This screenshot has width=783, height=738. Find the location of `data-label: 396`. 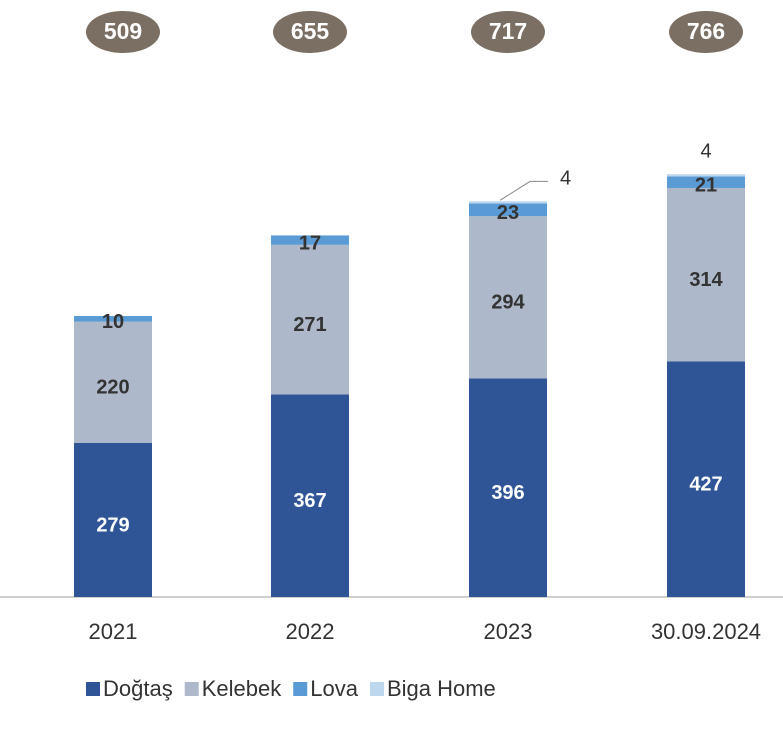

data-label: 396 is located at coordinates (507, 493).